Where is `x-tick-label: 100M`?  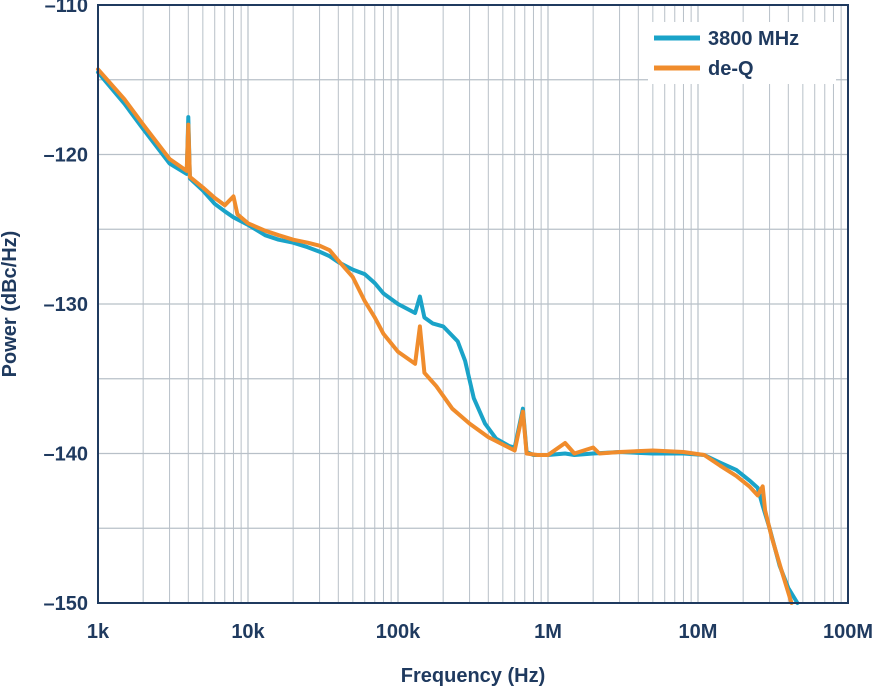
x-tick-label: 100M is located at coordinates (848, 632).